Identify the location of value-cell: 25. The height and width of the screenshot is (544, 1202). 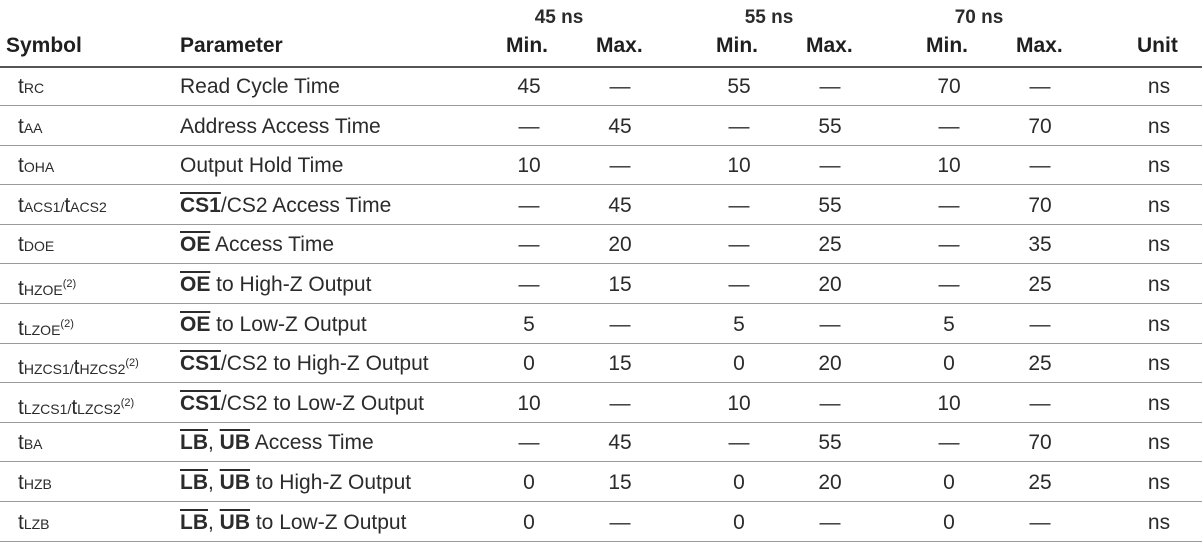
(1040, 364).